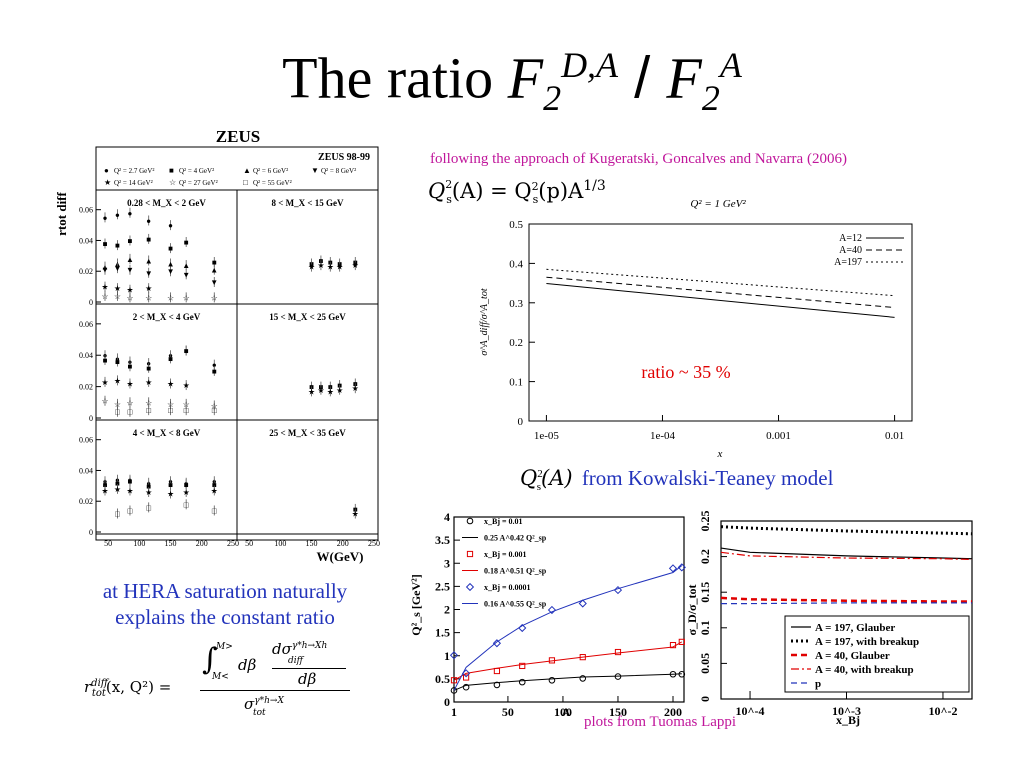  What do you see at coordinates (437, 191) in the screenshot?
I see `qs-formula-q1: Q` at bounding box center [437, 191].